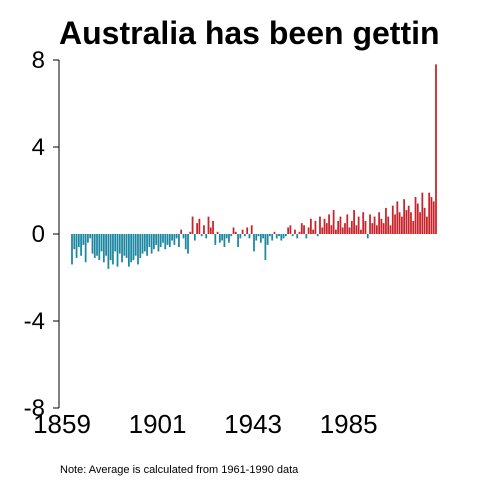 The width and height of the screenshot is (480, 480). What do you see at coordinates (41, 234) in the screenshot?
I see `y-axis: 8 4 0 -4 -8` at bounding box center [41, 234].